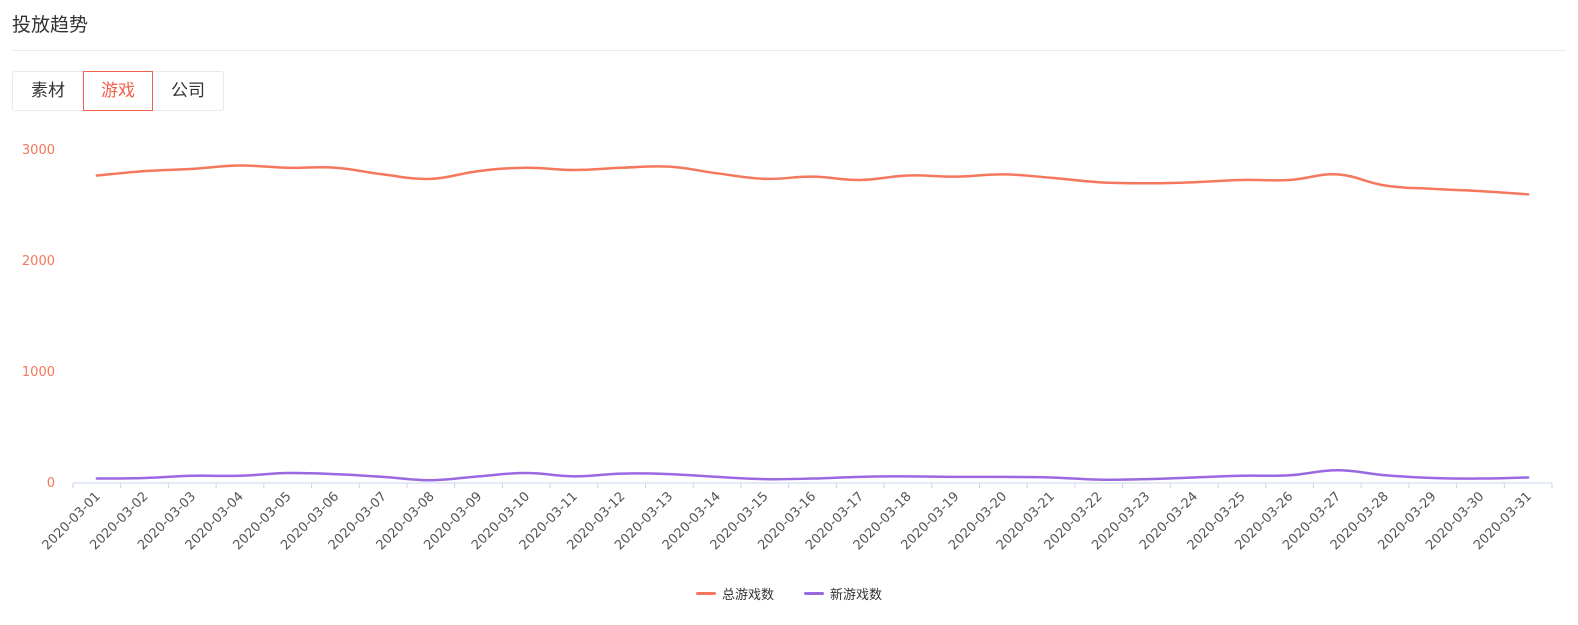  I want to click on tab-group: 素材 游戏 公司, so click(118, 91).